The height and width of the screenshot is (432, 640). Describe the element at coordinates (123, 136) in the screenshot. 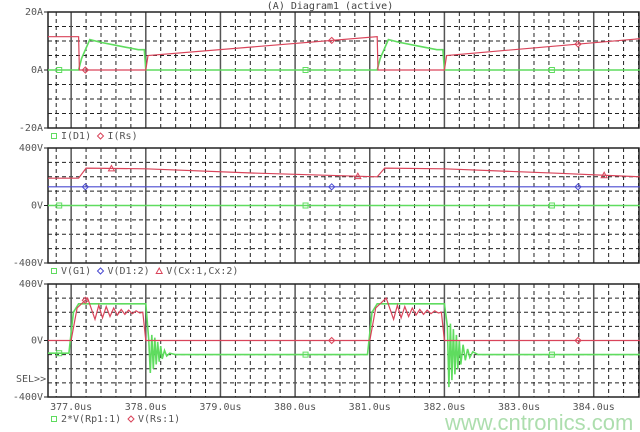

I see `legend-label: I(Rs)` at that location.